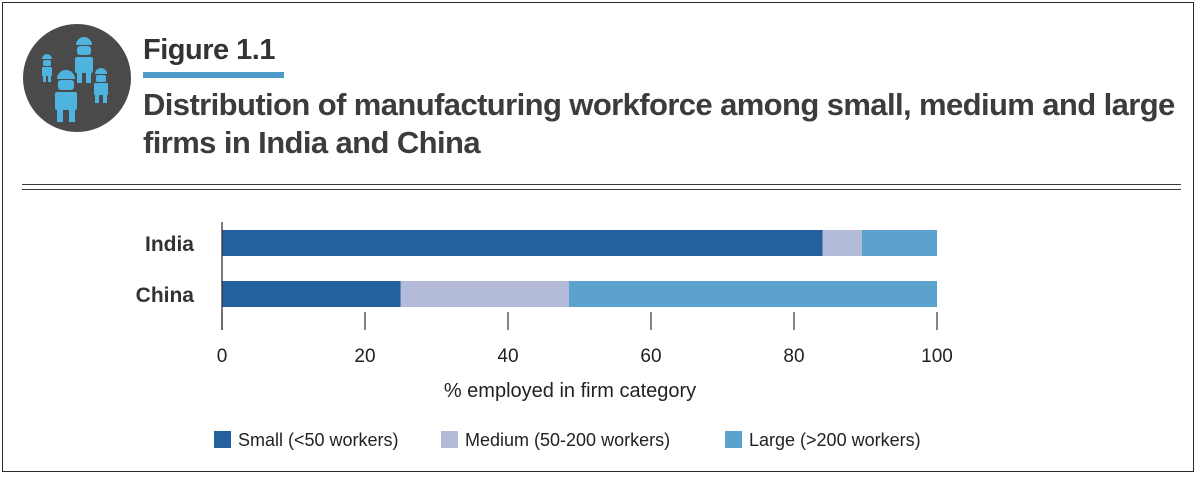 This screenshot has height=477, width=1200. Describe the element at coordinates (937, 356) in the screenshot. I see `x-tick-label-100: 100` at that location.